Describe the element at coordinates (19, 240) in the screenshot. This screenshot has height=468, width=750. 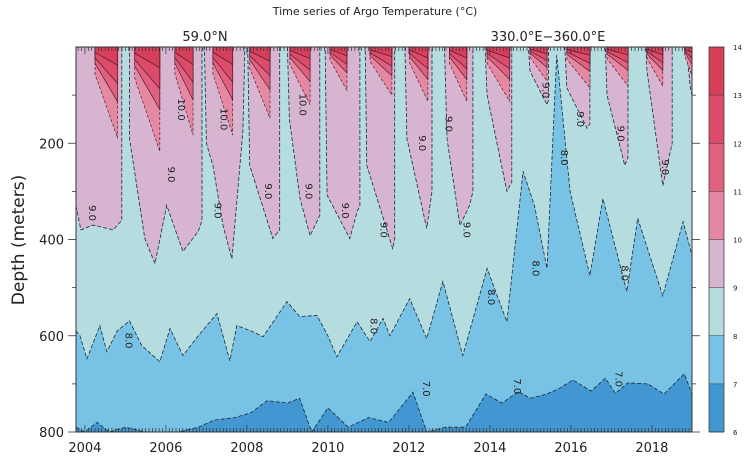
I see `y-axis-label: Depth (meters)` at that location.